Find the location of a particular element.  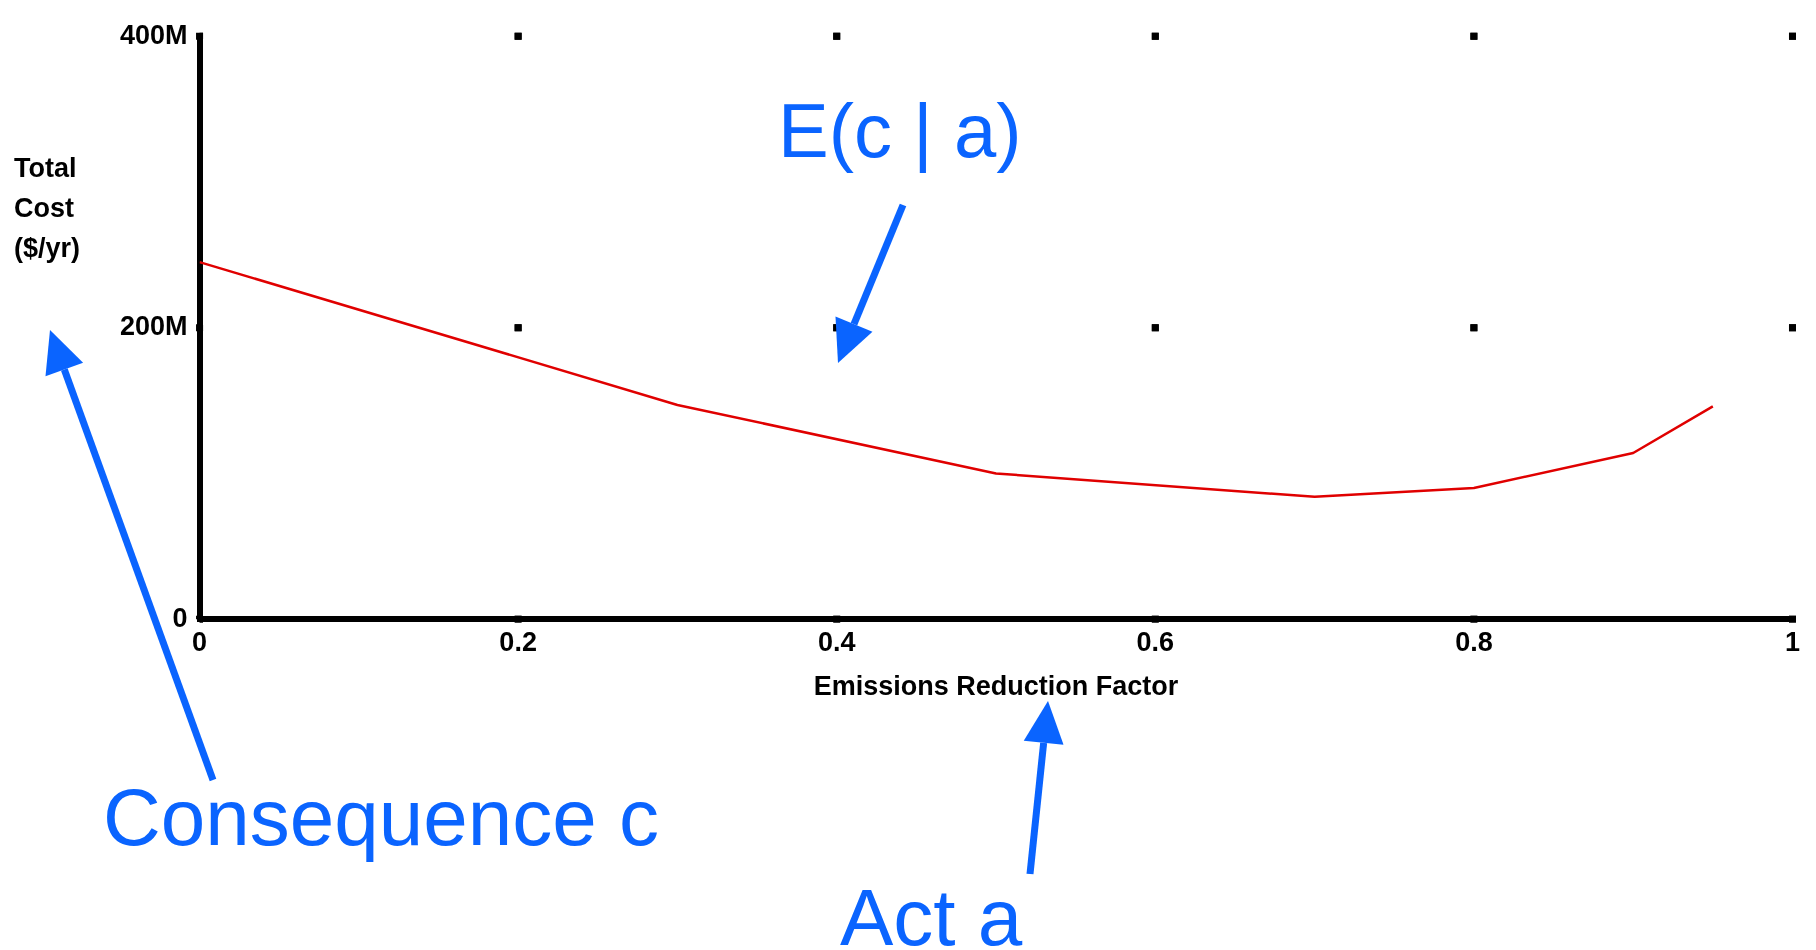

x-tick-label: 0.4 is located at coordinates (836, 641).